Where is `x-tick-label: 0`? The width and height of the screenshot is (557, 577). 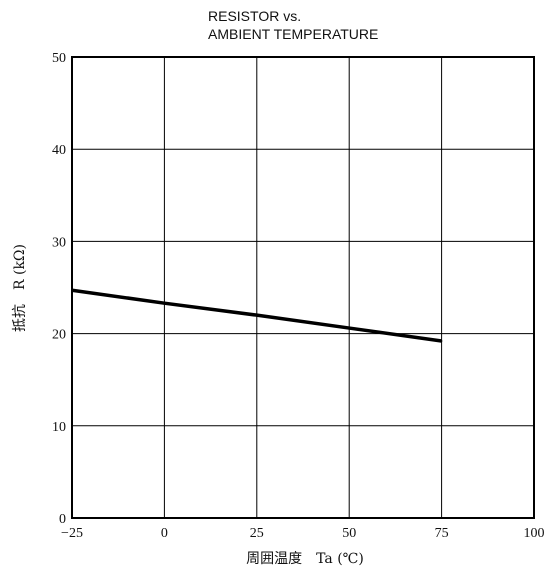 x-tick-label: 0 is located at coordinates (164, 533).